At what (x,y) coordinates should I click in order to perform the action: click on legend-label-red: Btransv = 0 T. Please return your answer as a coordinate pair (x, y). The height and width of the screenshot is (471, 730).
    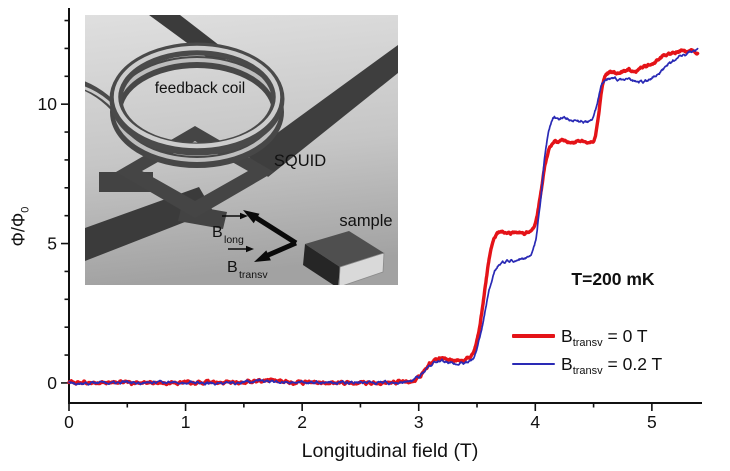
    Looking at the image, I should click on (604, 337).